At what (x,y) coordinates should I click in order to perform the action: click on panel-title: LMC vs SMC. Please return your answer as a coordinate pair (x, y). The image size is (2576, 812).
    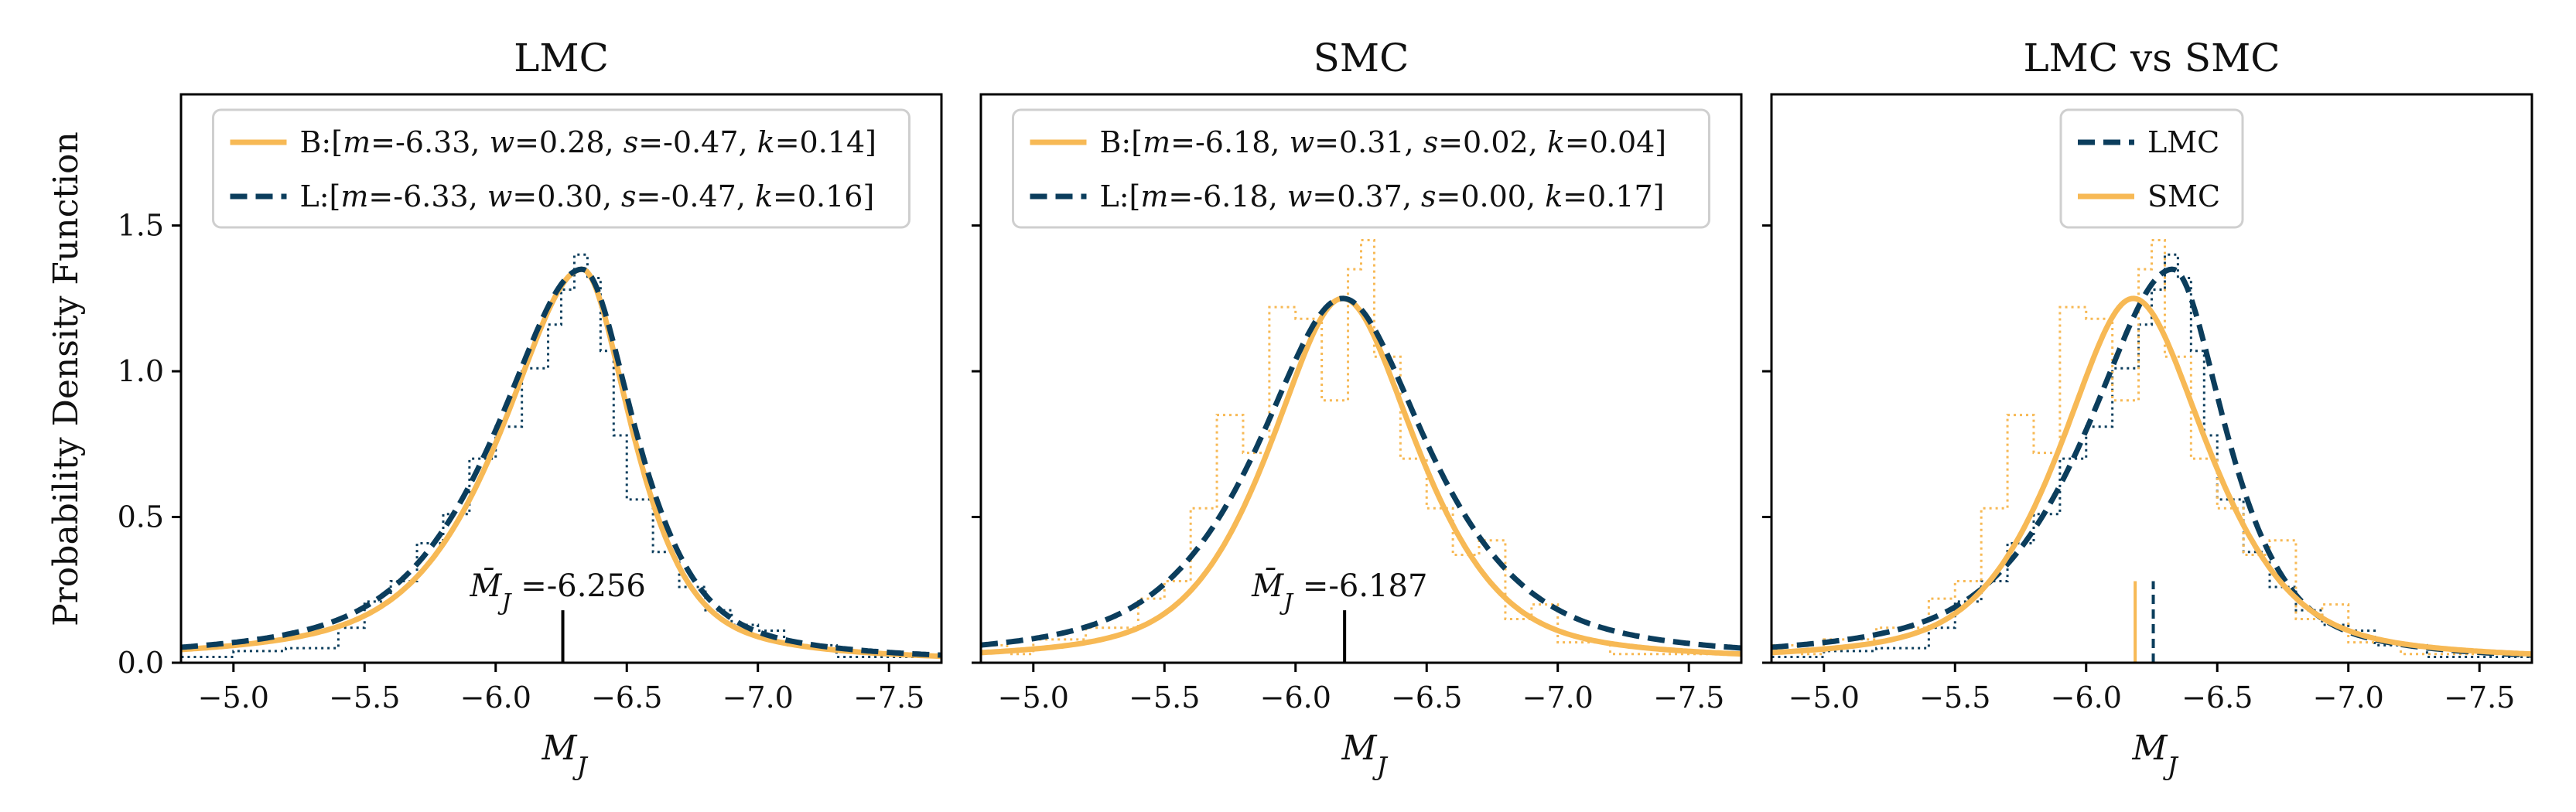
    Looking at the image, I should click on (2151, 58).